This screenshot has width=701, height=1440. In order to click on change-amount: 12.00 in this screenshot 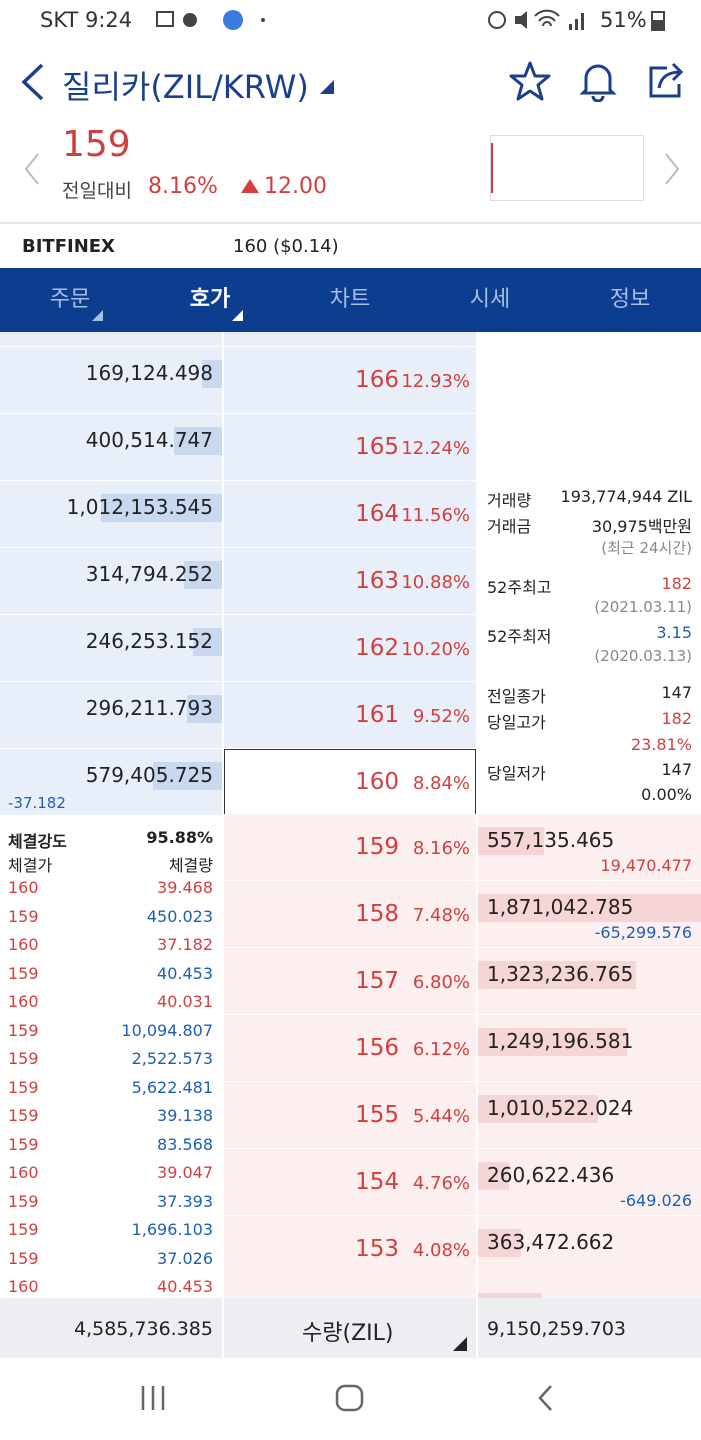, I will do `click(295, 186)`.